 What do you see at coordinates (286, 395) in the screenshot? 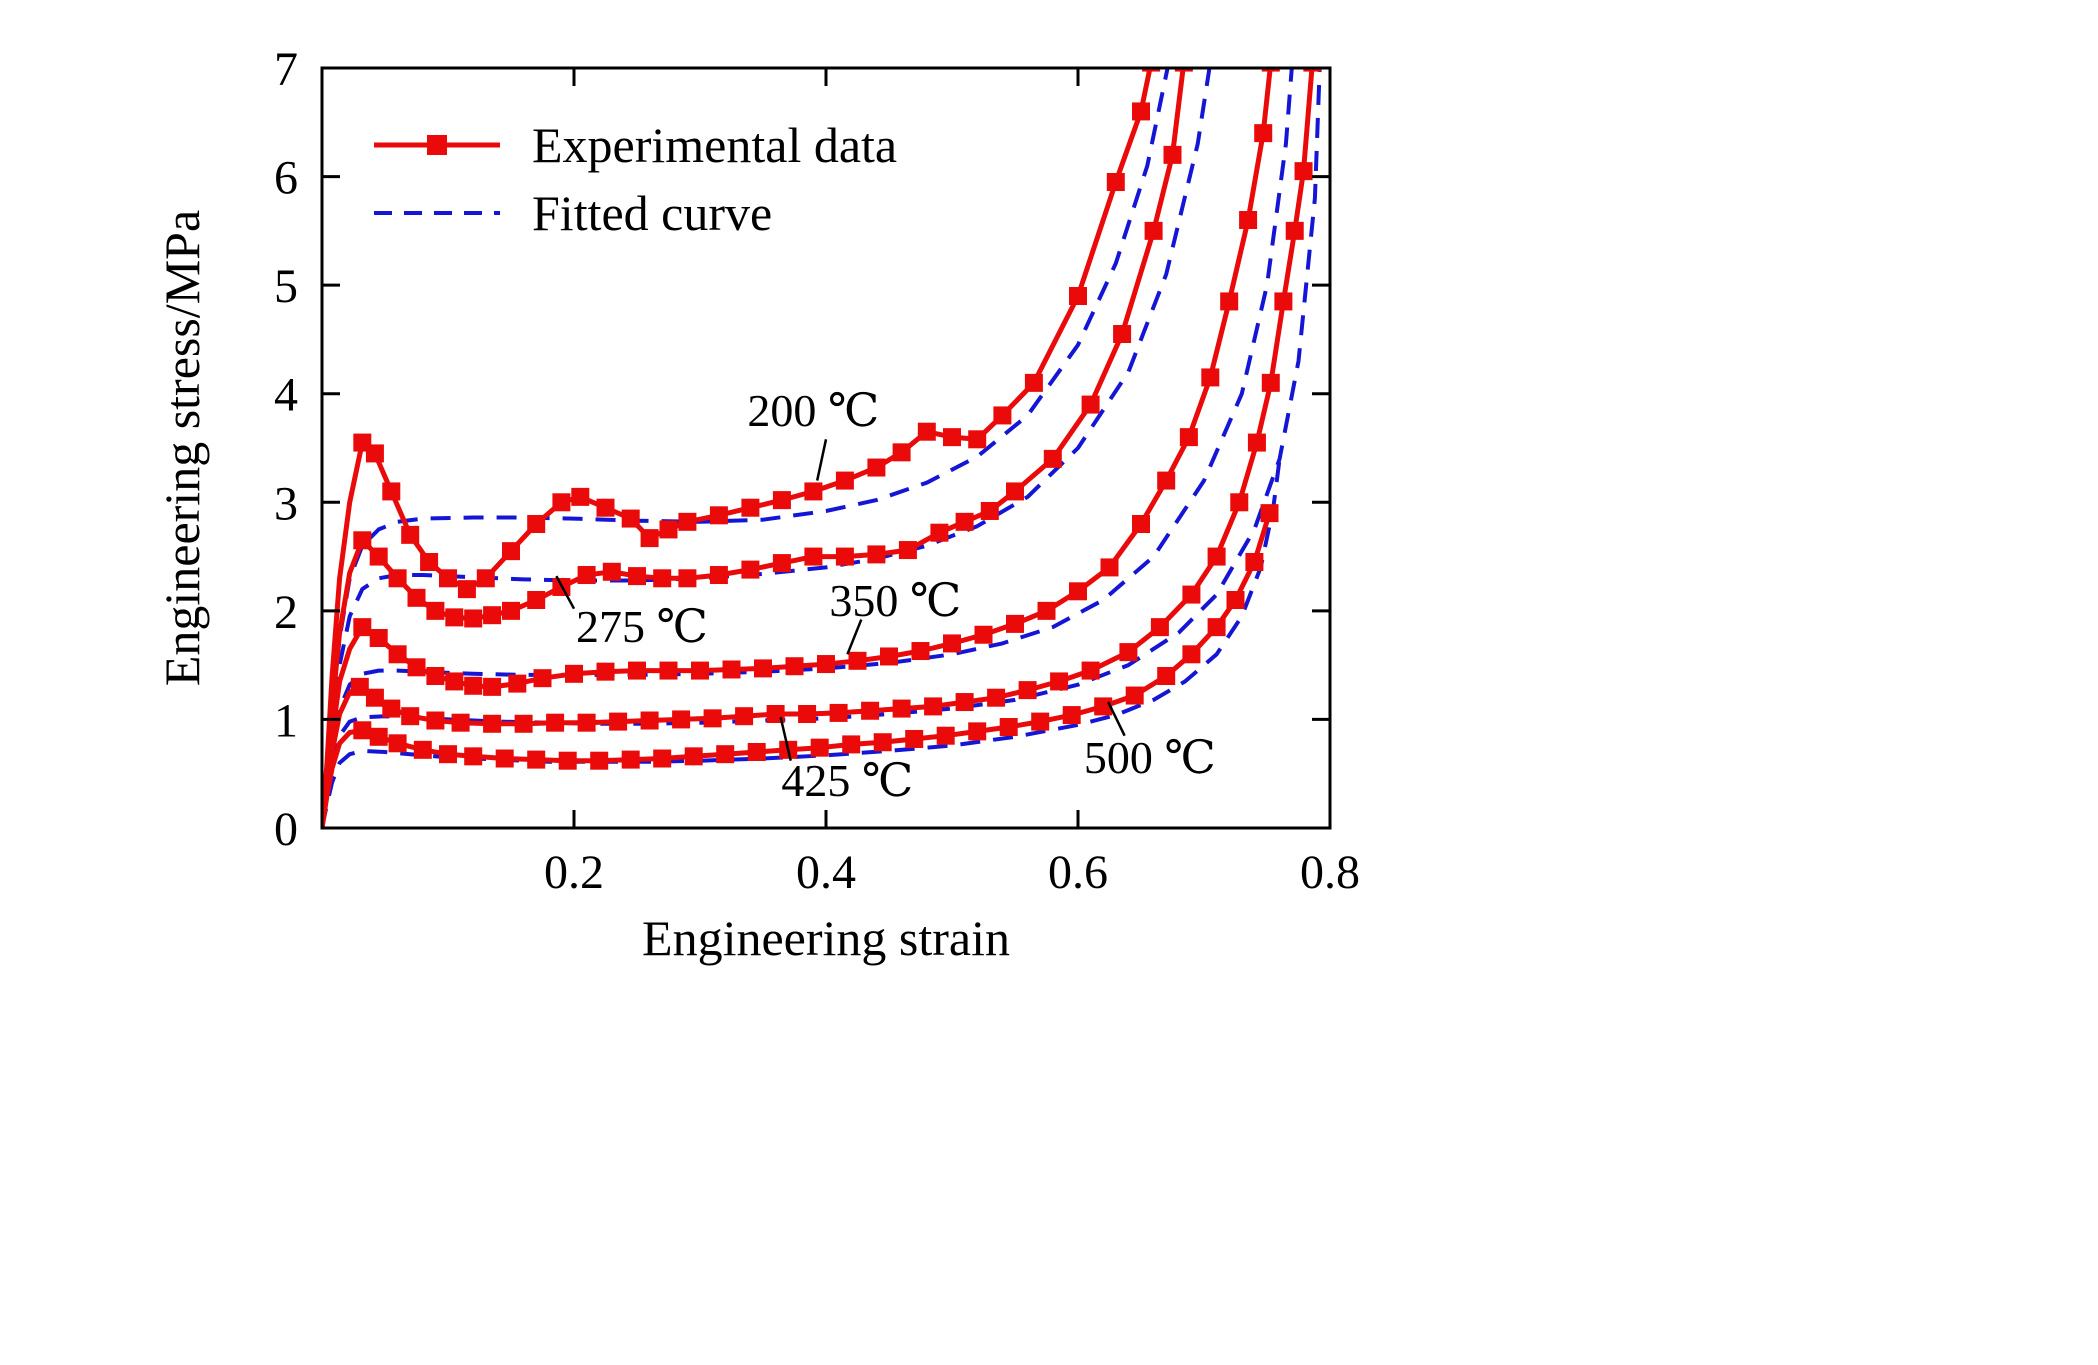
I see `y-tick-label: 4` at bounding box center [286, 395].